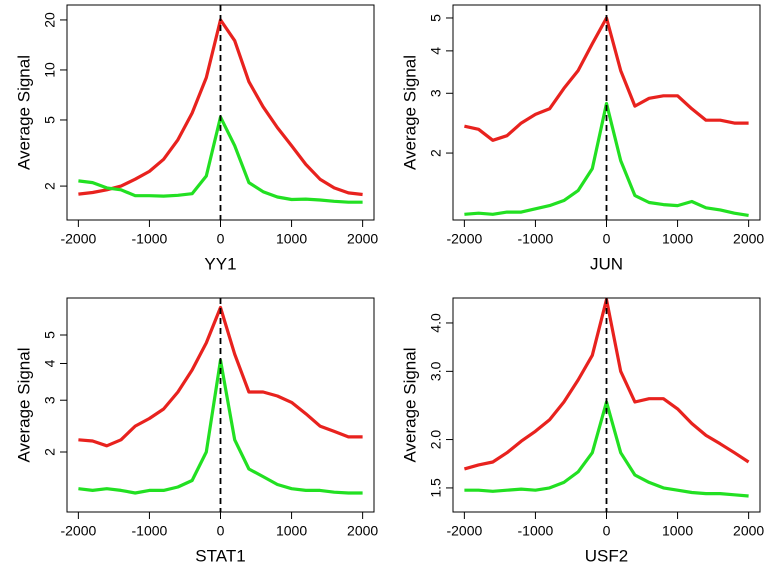 The height and width of the screenshot is (567, 771). Describe the element at coordinates (220, 555) in the screenshot. I see `x-axis-label: STAT1` at that location.